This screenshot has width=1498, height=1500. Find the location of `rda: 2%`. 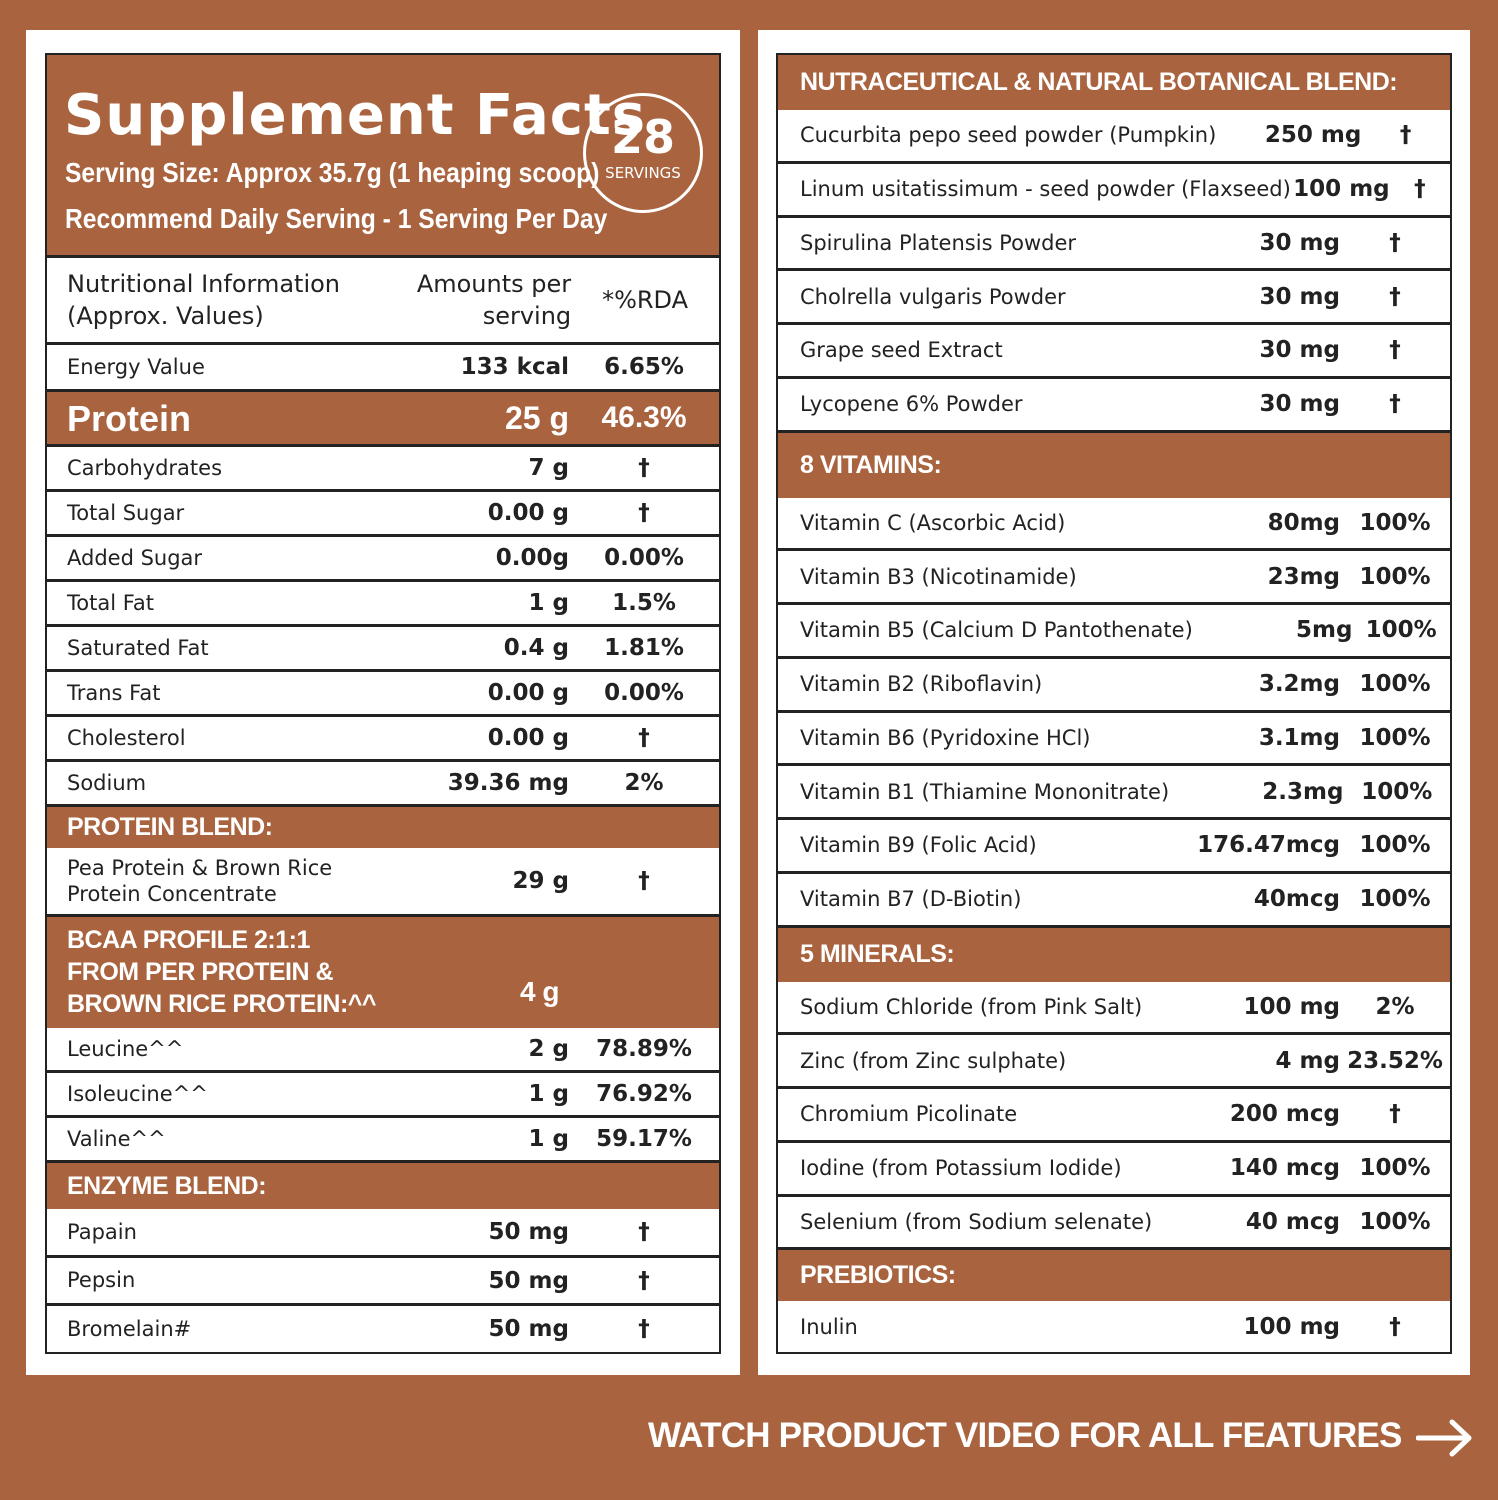

rda: 2% is located at coordinates (644, 783).